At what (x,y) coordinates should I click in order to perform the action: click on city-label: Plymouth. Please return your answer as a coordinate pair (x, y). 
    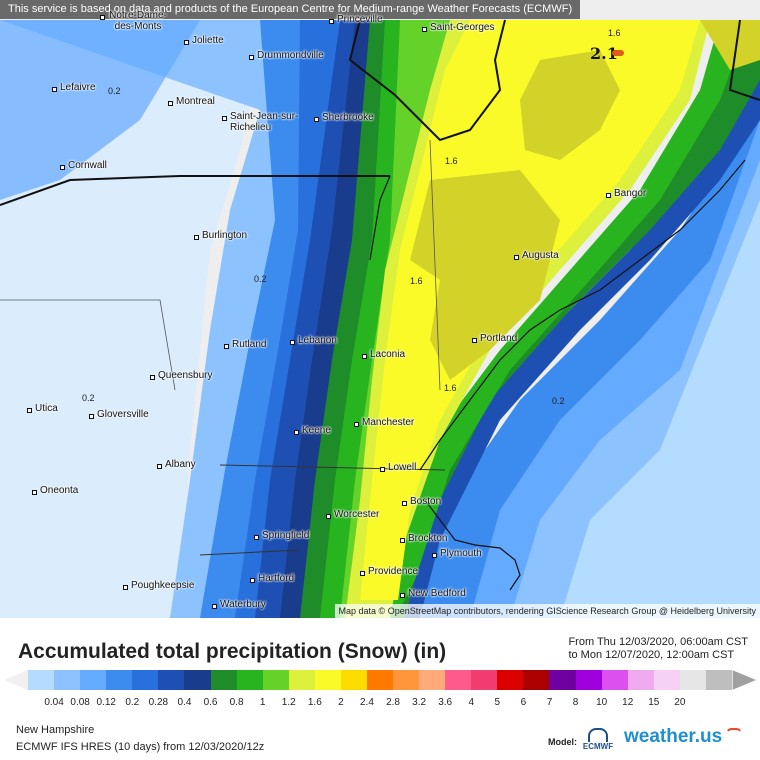
    Looking at the image, I should click on (457, 553).